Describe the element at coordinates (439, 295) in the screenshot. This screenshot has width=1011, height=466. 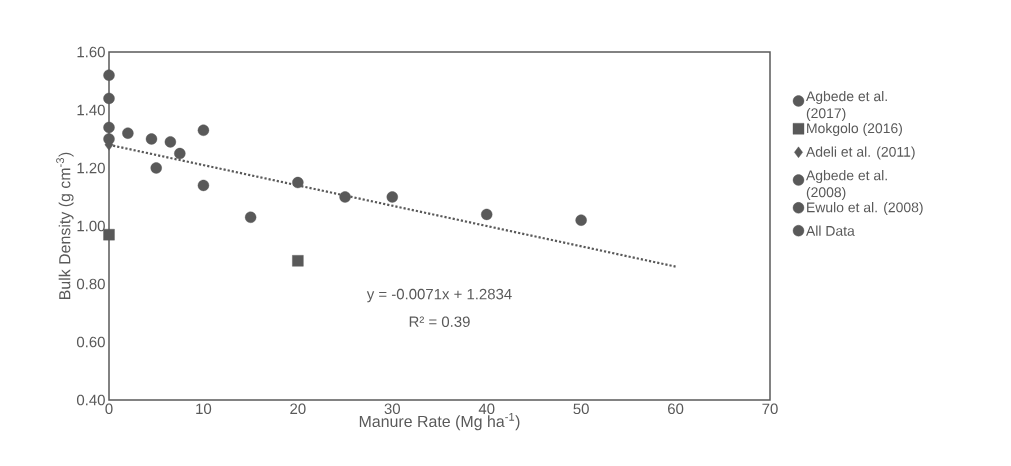
I see `annotation: y = -0.0071x + 1.2834` at that location.